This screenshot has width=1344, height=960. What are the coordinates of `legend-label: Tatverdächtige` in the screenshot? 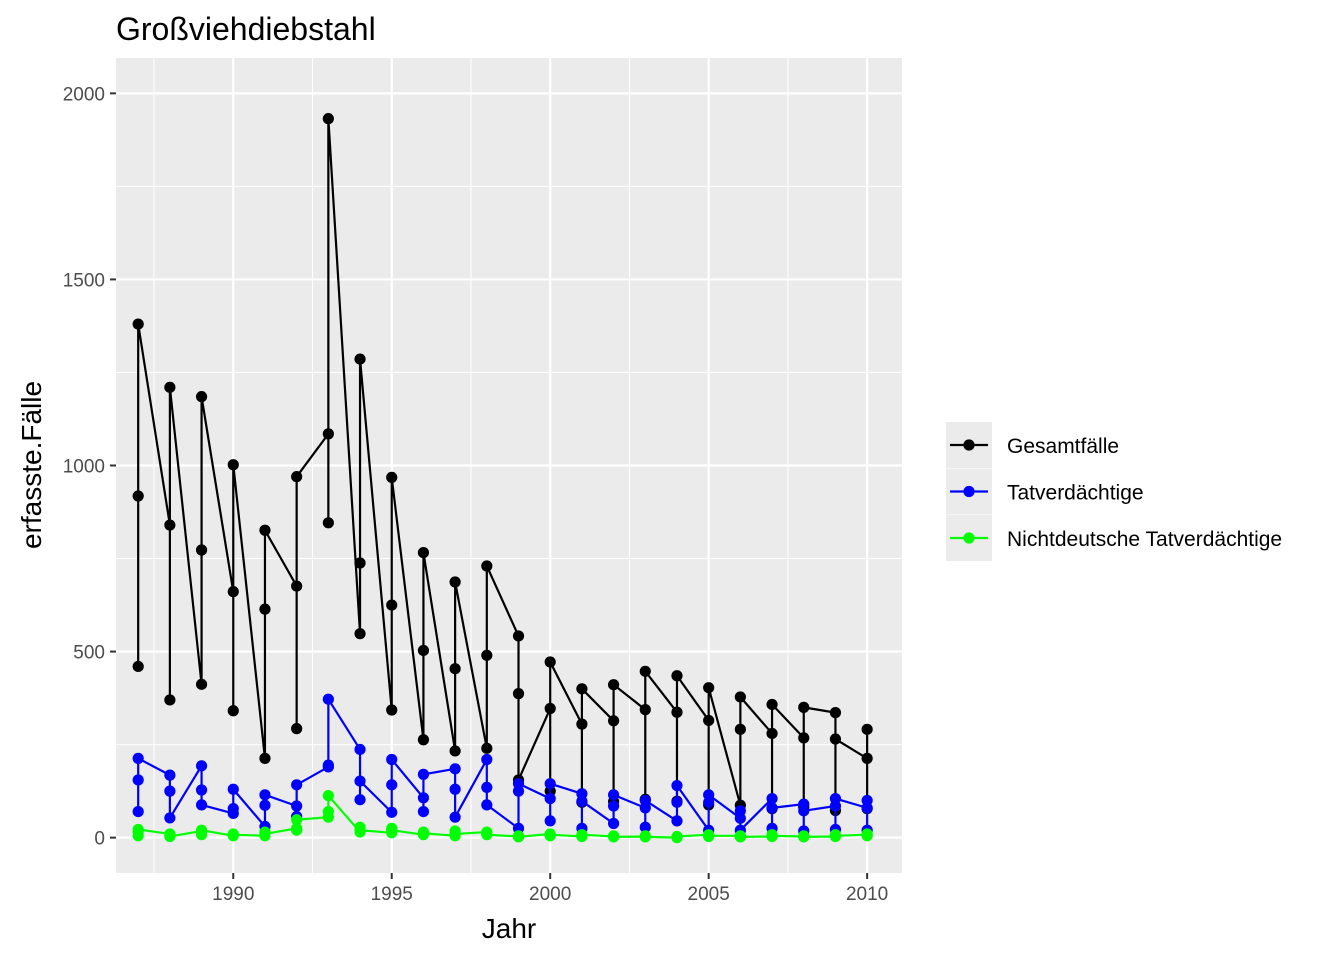 It's located at (1075, 493).